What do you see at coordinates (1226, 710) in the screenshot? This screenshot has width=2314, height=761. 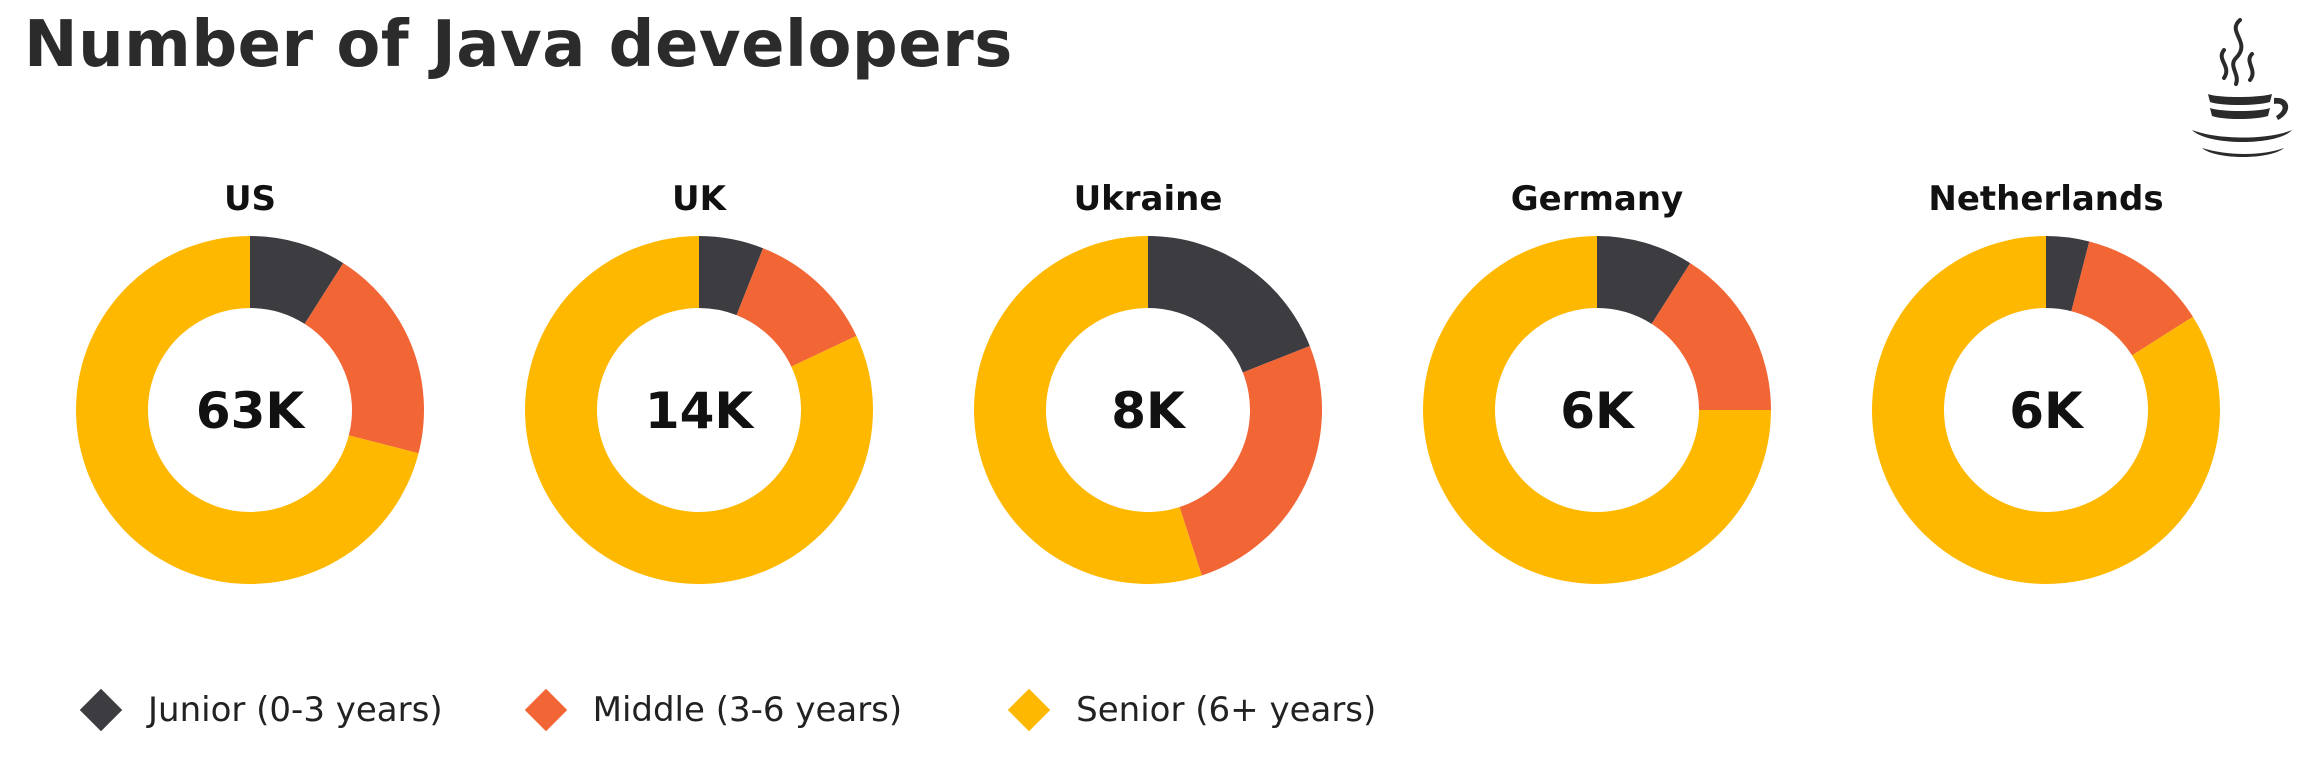 I see `legend-label-senior: Senior (6+ years)` at bounding box center [1226, 710].